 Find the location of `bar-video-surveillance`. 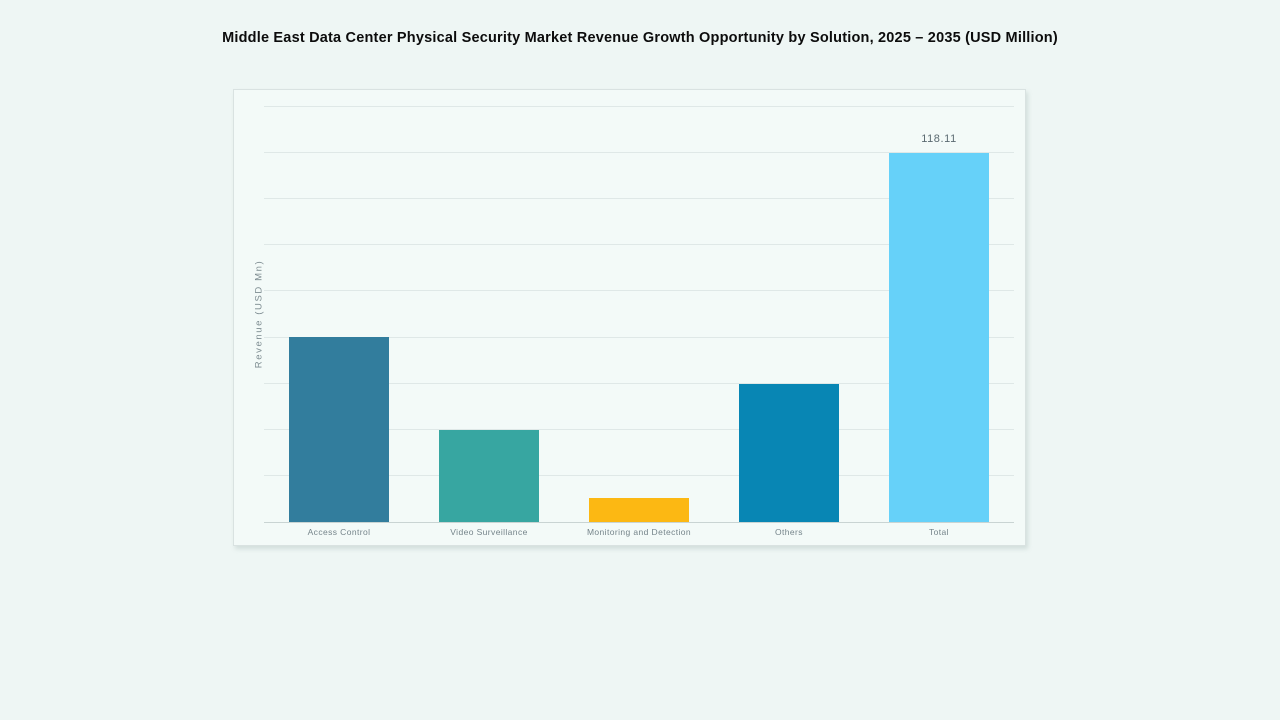

bar-video-surveillance is located at coordinates (489, 475).